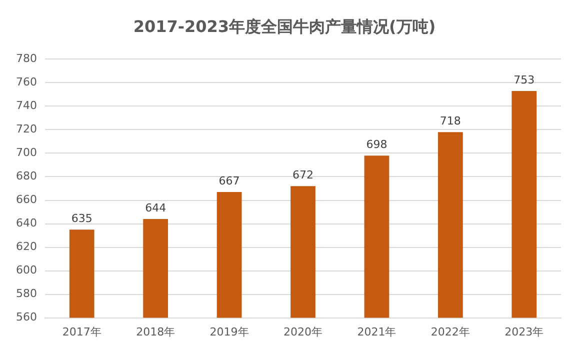 The image size is (579, 353). Describe the element at coordinates (26, 153) in the screenshot. I see `y-tick-label: 700` at that location.